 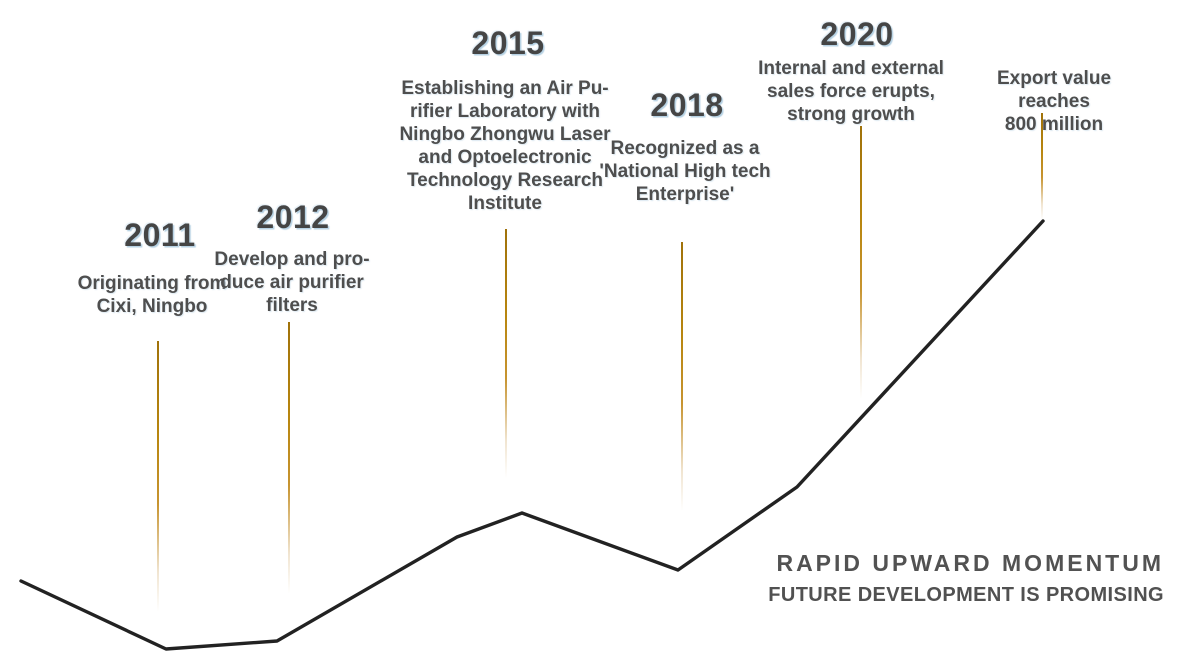 What do you see at coordinates (1042, 166) in the screenshot?
I see `milestone-tick-export` at bounding box center [1042, 166].